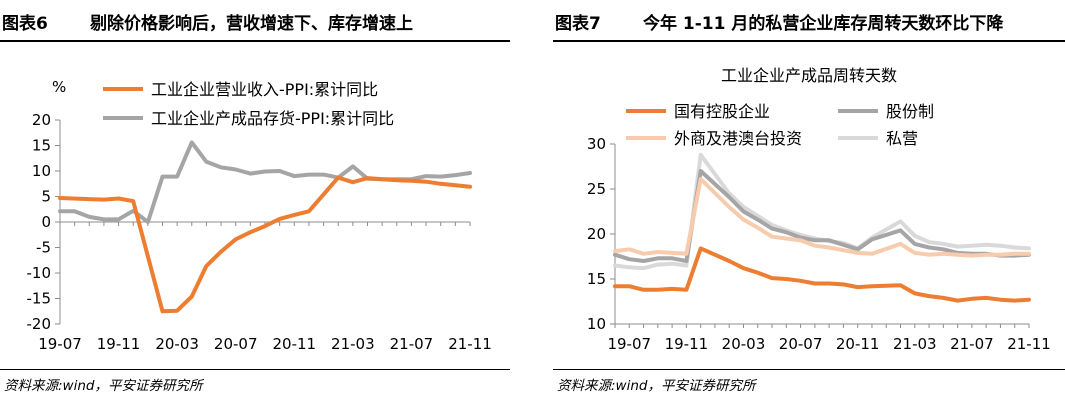 This screenshot has width=1065, height=405. I want to click on y-tick-label: -15, so click(39, 299).